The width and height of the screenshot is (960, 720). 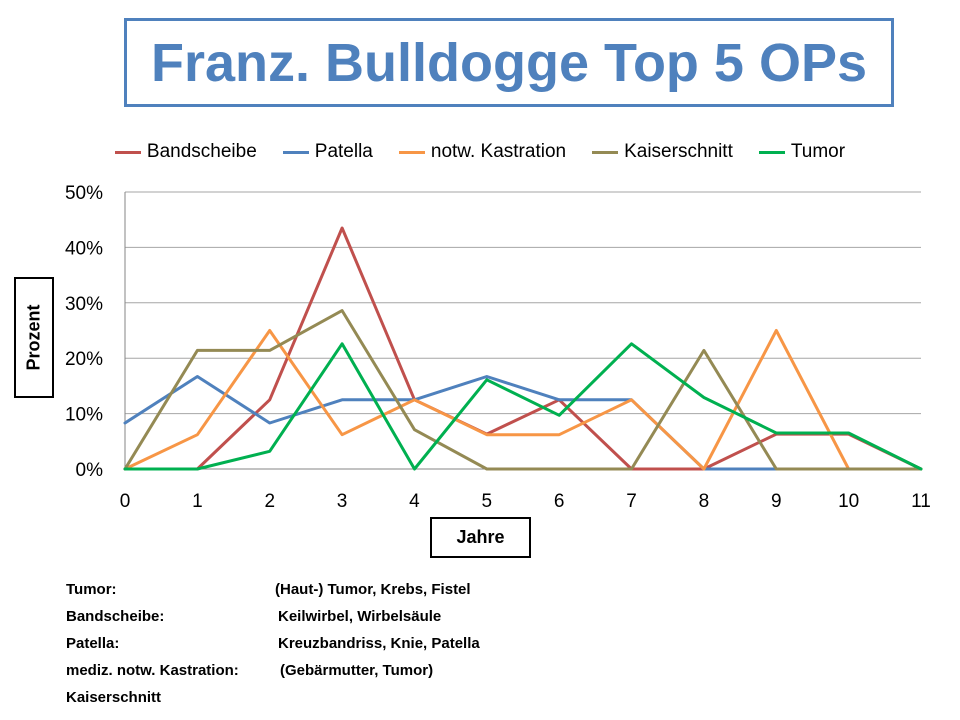 What do you see at coordinates (152, 670) in the screenshot?
I see `note-term: mediz. notw. Kastration:` at bounding box center [152, 670].